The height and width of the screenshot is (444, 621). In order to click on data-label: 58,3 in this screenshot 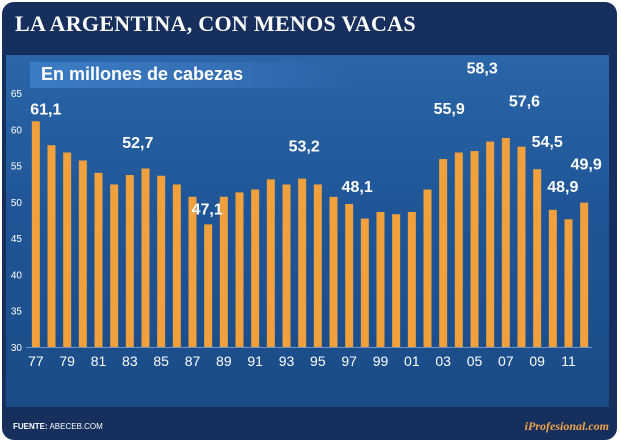, I will do `click(482, 69)`.